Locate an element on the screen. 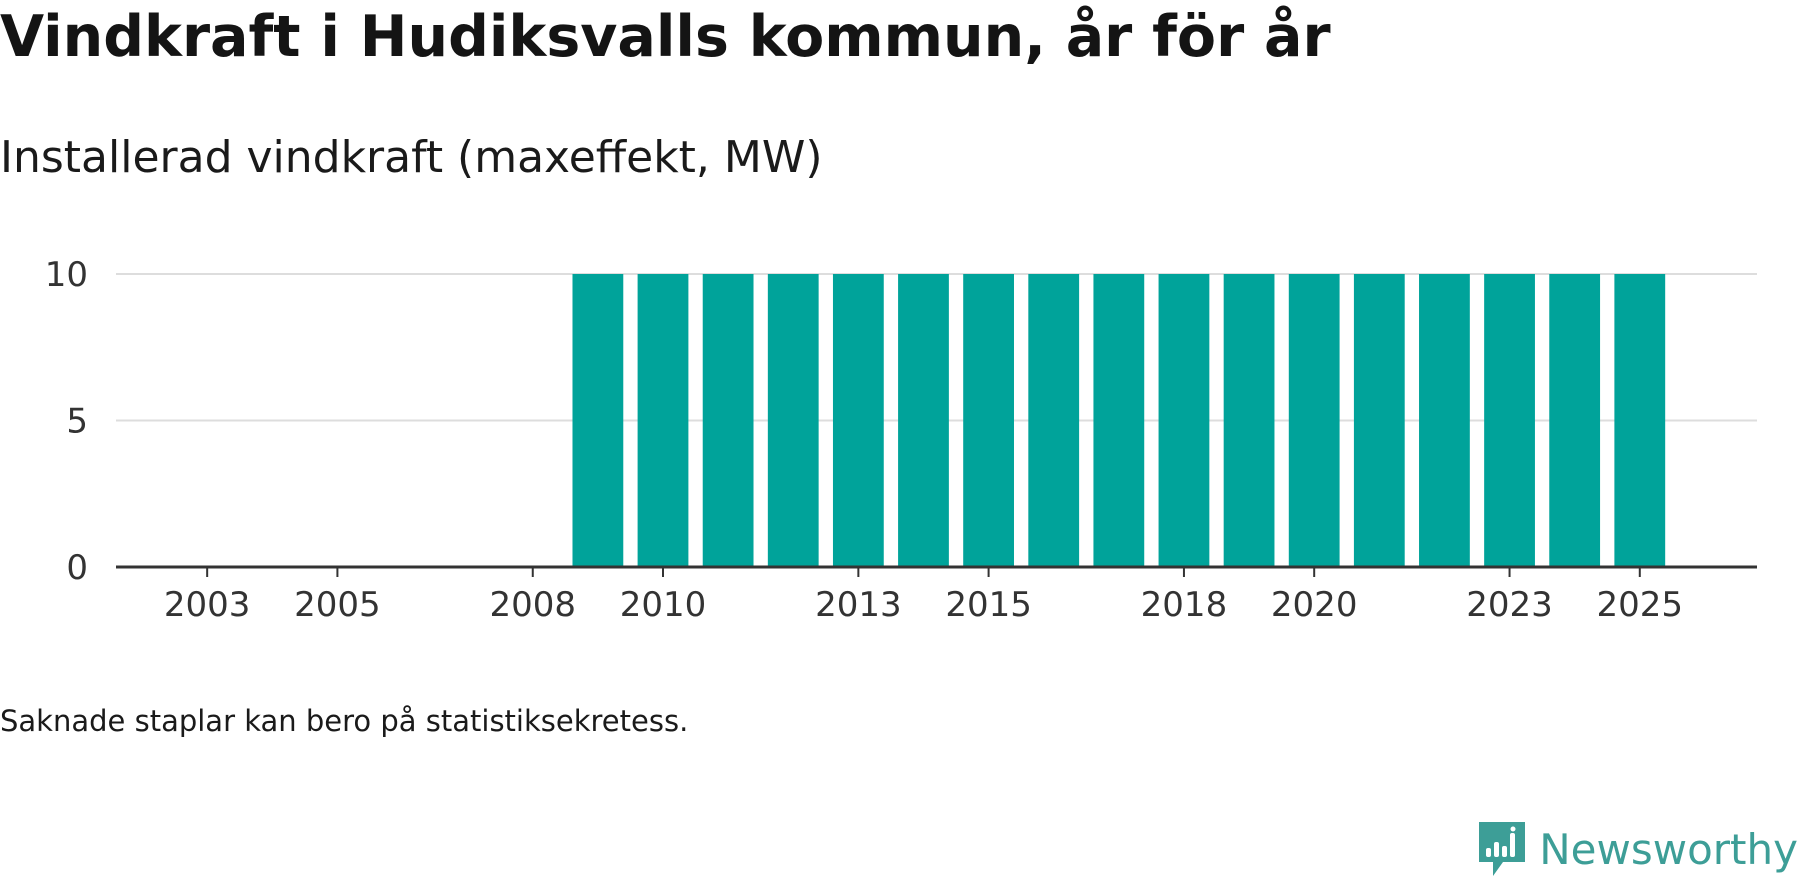 This screenshot has height=879, width=1800. bar-2024 is located at coordinates (1575, 420).